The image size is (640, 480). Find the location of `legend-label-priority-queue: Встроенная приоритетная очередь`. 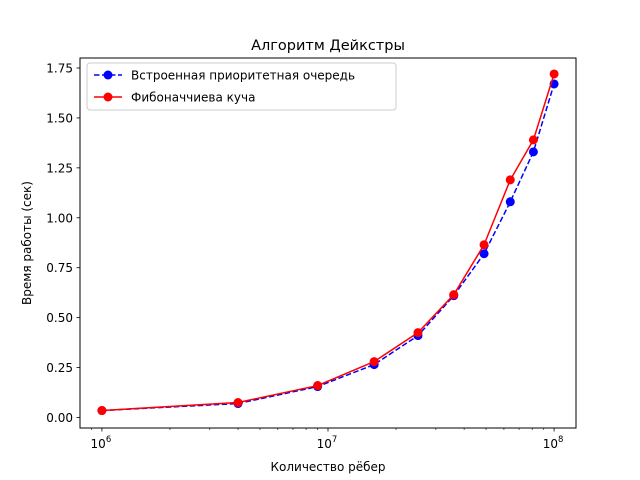

legend-label-priority-queue: Встроенная приоритетная очередь is located at coordinates (243, 76).